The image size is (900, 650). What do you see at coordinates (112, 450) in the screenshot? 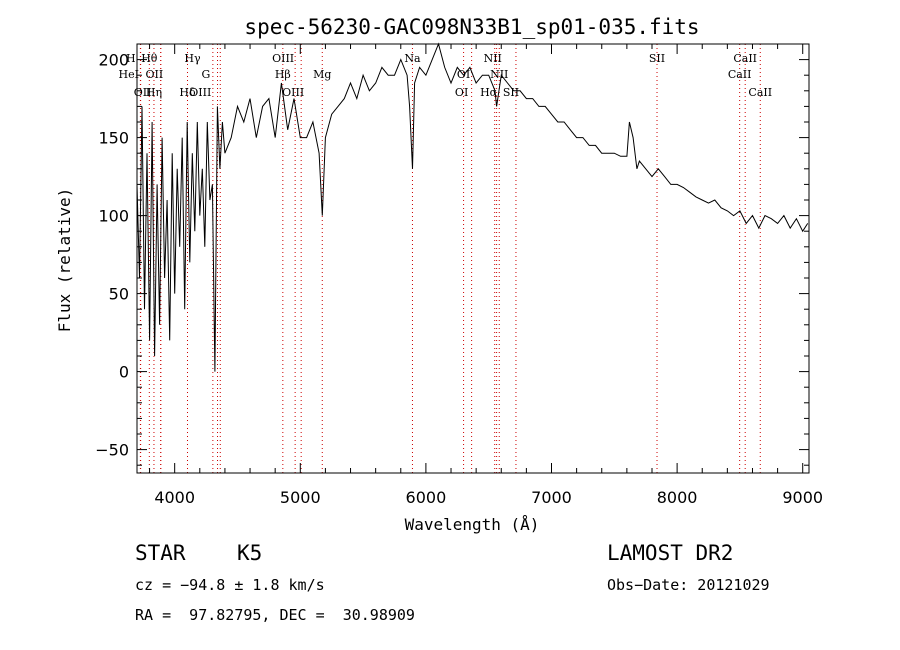
I see `y-tick-label: −50` at bounding box center [112, 450].